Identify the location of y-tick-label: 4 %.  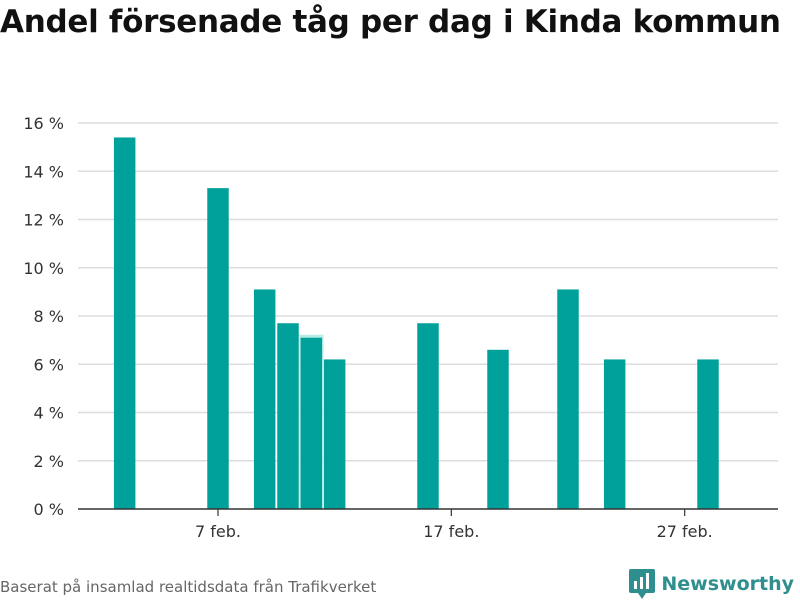
(49, 413).